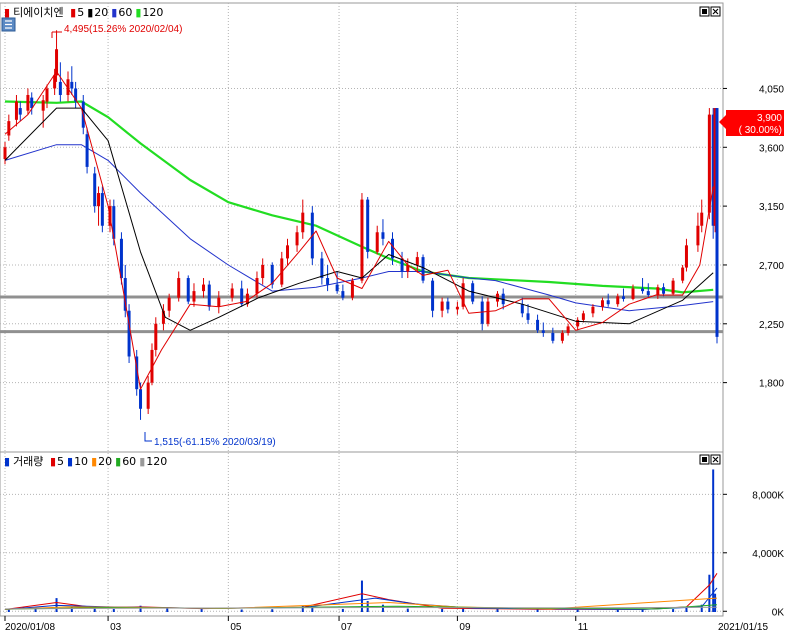 This screenshot has width=788, height=634. What do you see at coordinates (81, 461) in the screenshot?
I see `volume-legend-item-label: 10` at bounding box center [81, 461].